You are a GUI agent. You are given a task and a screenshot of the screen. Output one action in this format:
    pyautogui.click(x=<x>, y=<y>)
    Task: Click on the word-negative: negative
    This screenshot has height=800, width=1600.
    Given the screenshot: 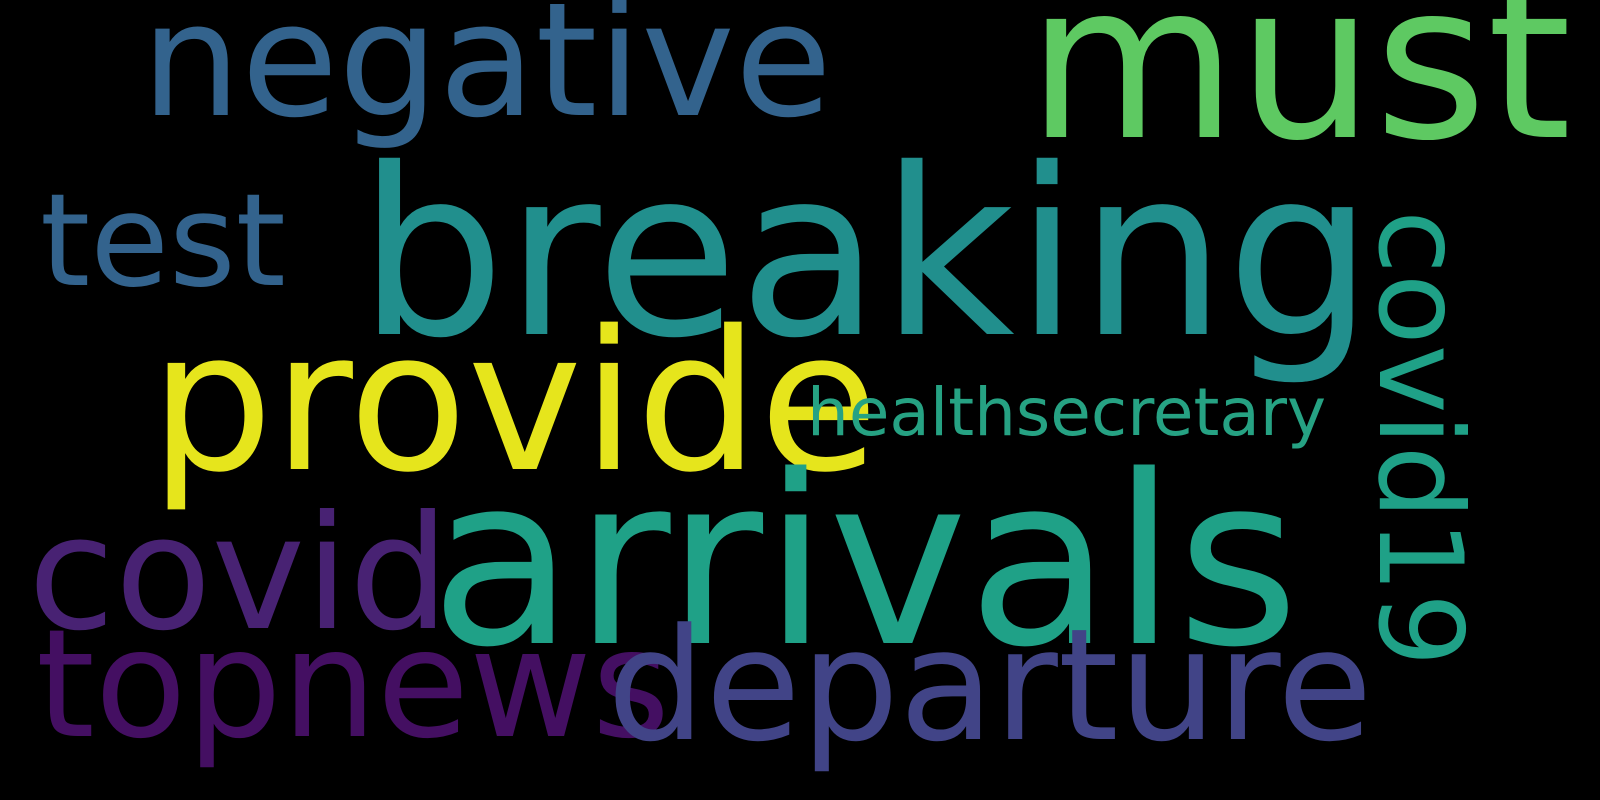 What is the action you would take?
    pyautogui.click(x=487, y=76)
    